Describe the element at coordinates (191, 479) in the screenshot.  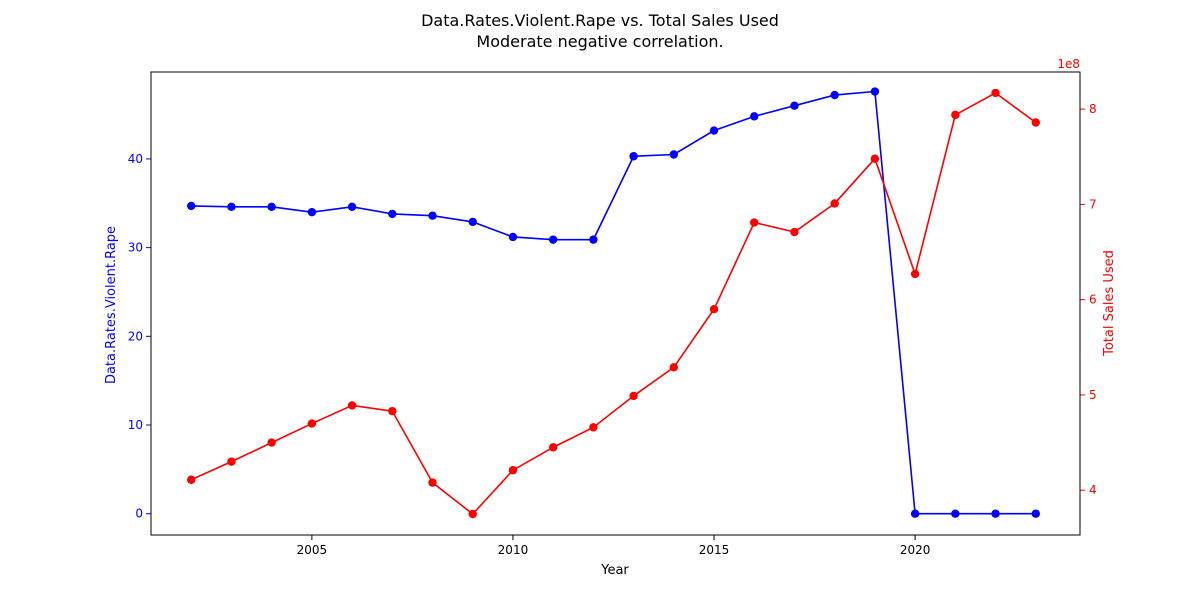
I see `data-point-total-sales-used-2002` at that location.